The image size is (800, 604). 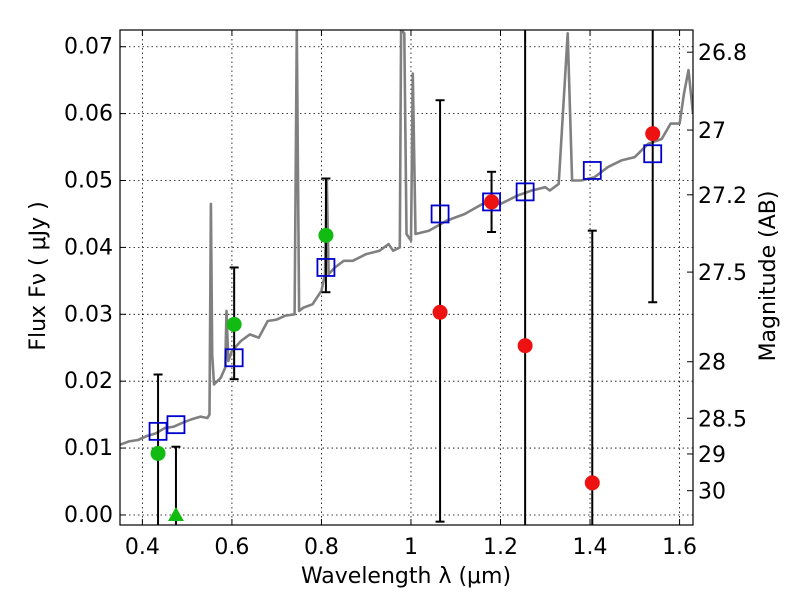 I want to click on mag-tick-label: 30, so click(x=712, y=492).